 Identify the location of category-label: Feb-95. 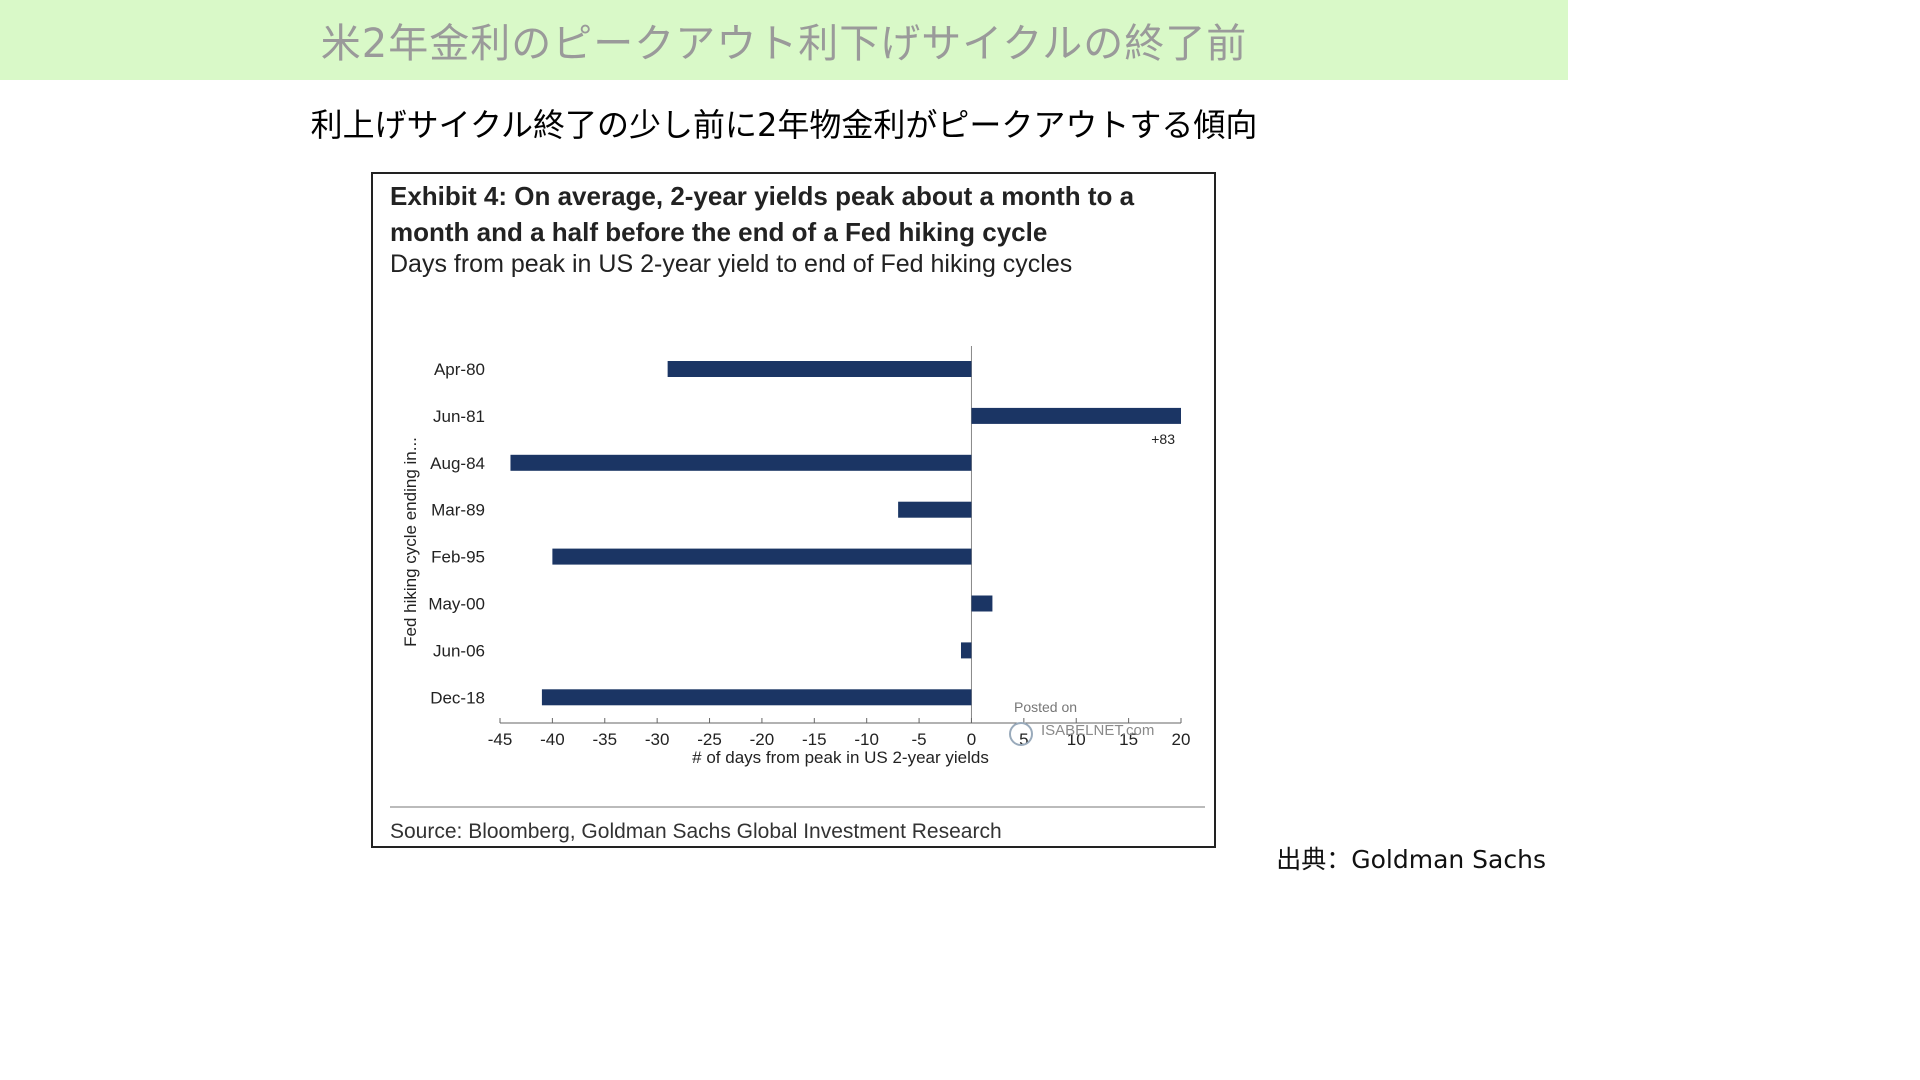
(458, 557).